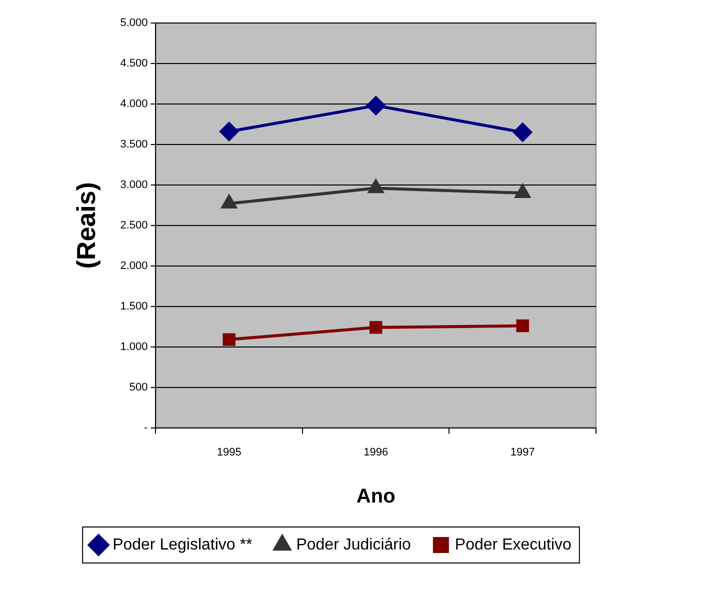  I want to click on legend-label: Poder Executivo, so click(513, 545).